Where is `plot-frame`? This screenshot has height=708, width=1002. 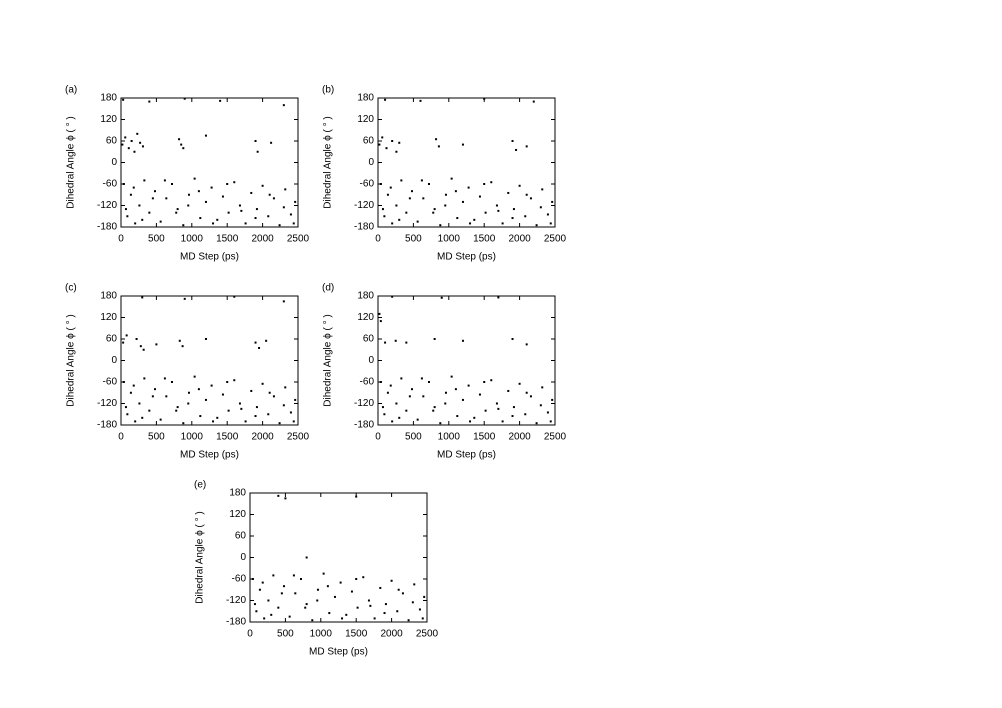 plot-frame is located at coordinates (466, 162).